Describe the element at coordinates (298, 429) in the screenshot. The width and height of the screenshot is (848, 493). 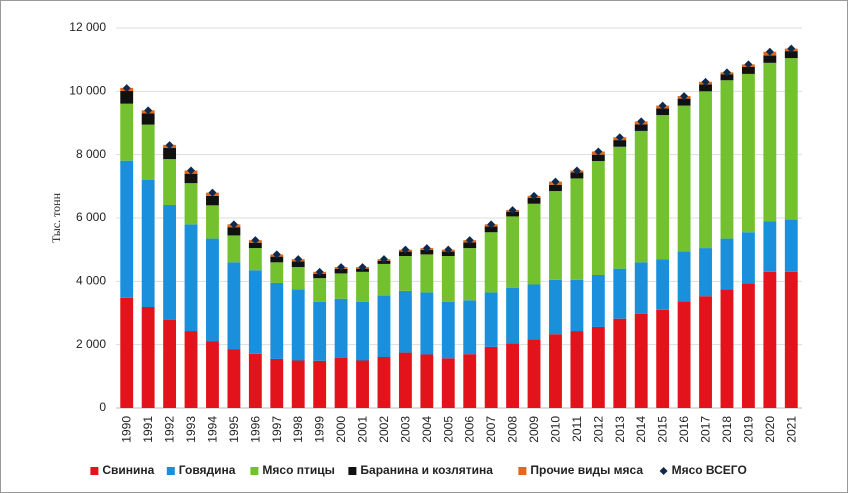
I see `x-tick-label: 1998` at that location.